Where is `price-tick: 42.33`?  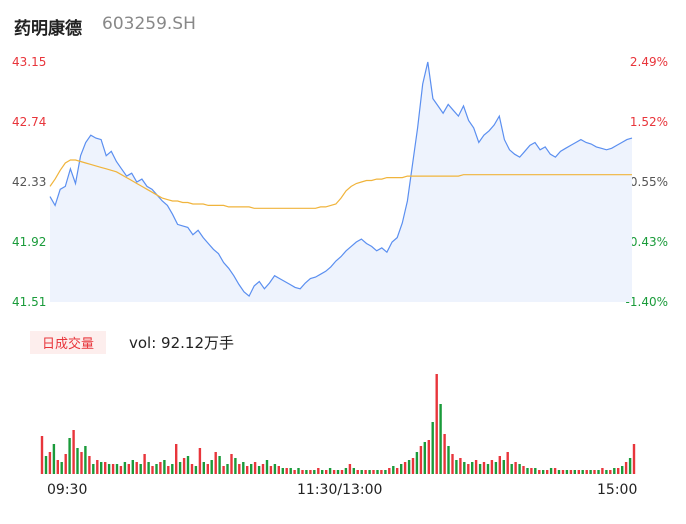 price-tick: 42.33 is located at coordinates (29, 182).